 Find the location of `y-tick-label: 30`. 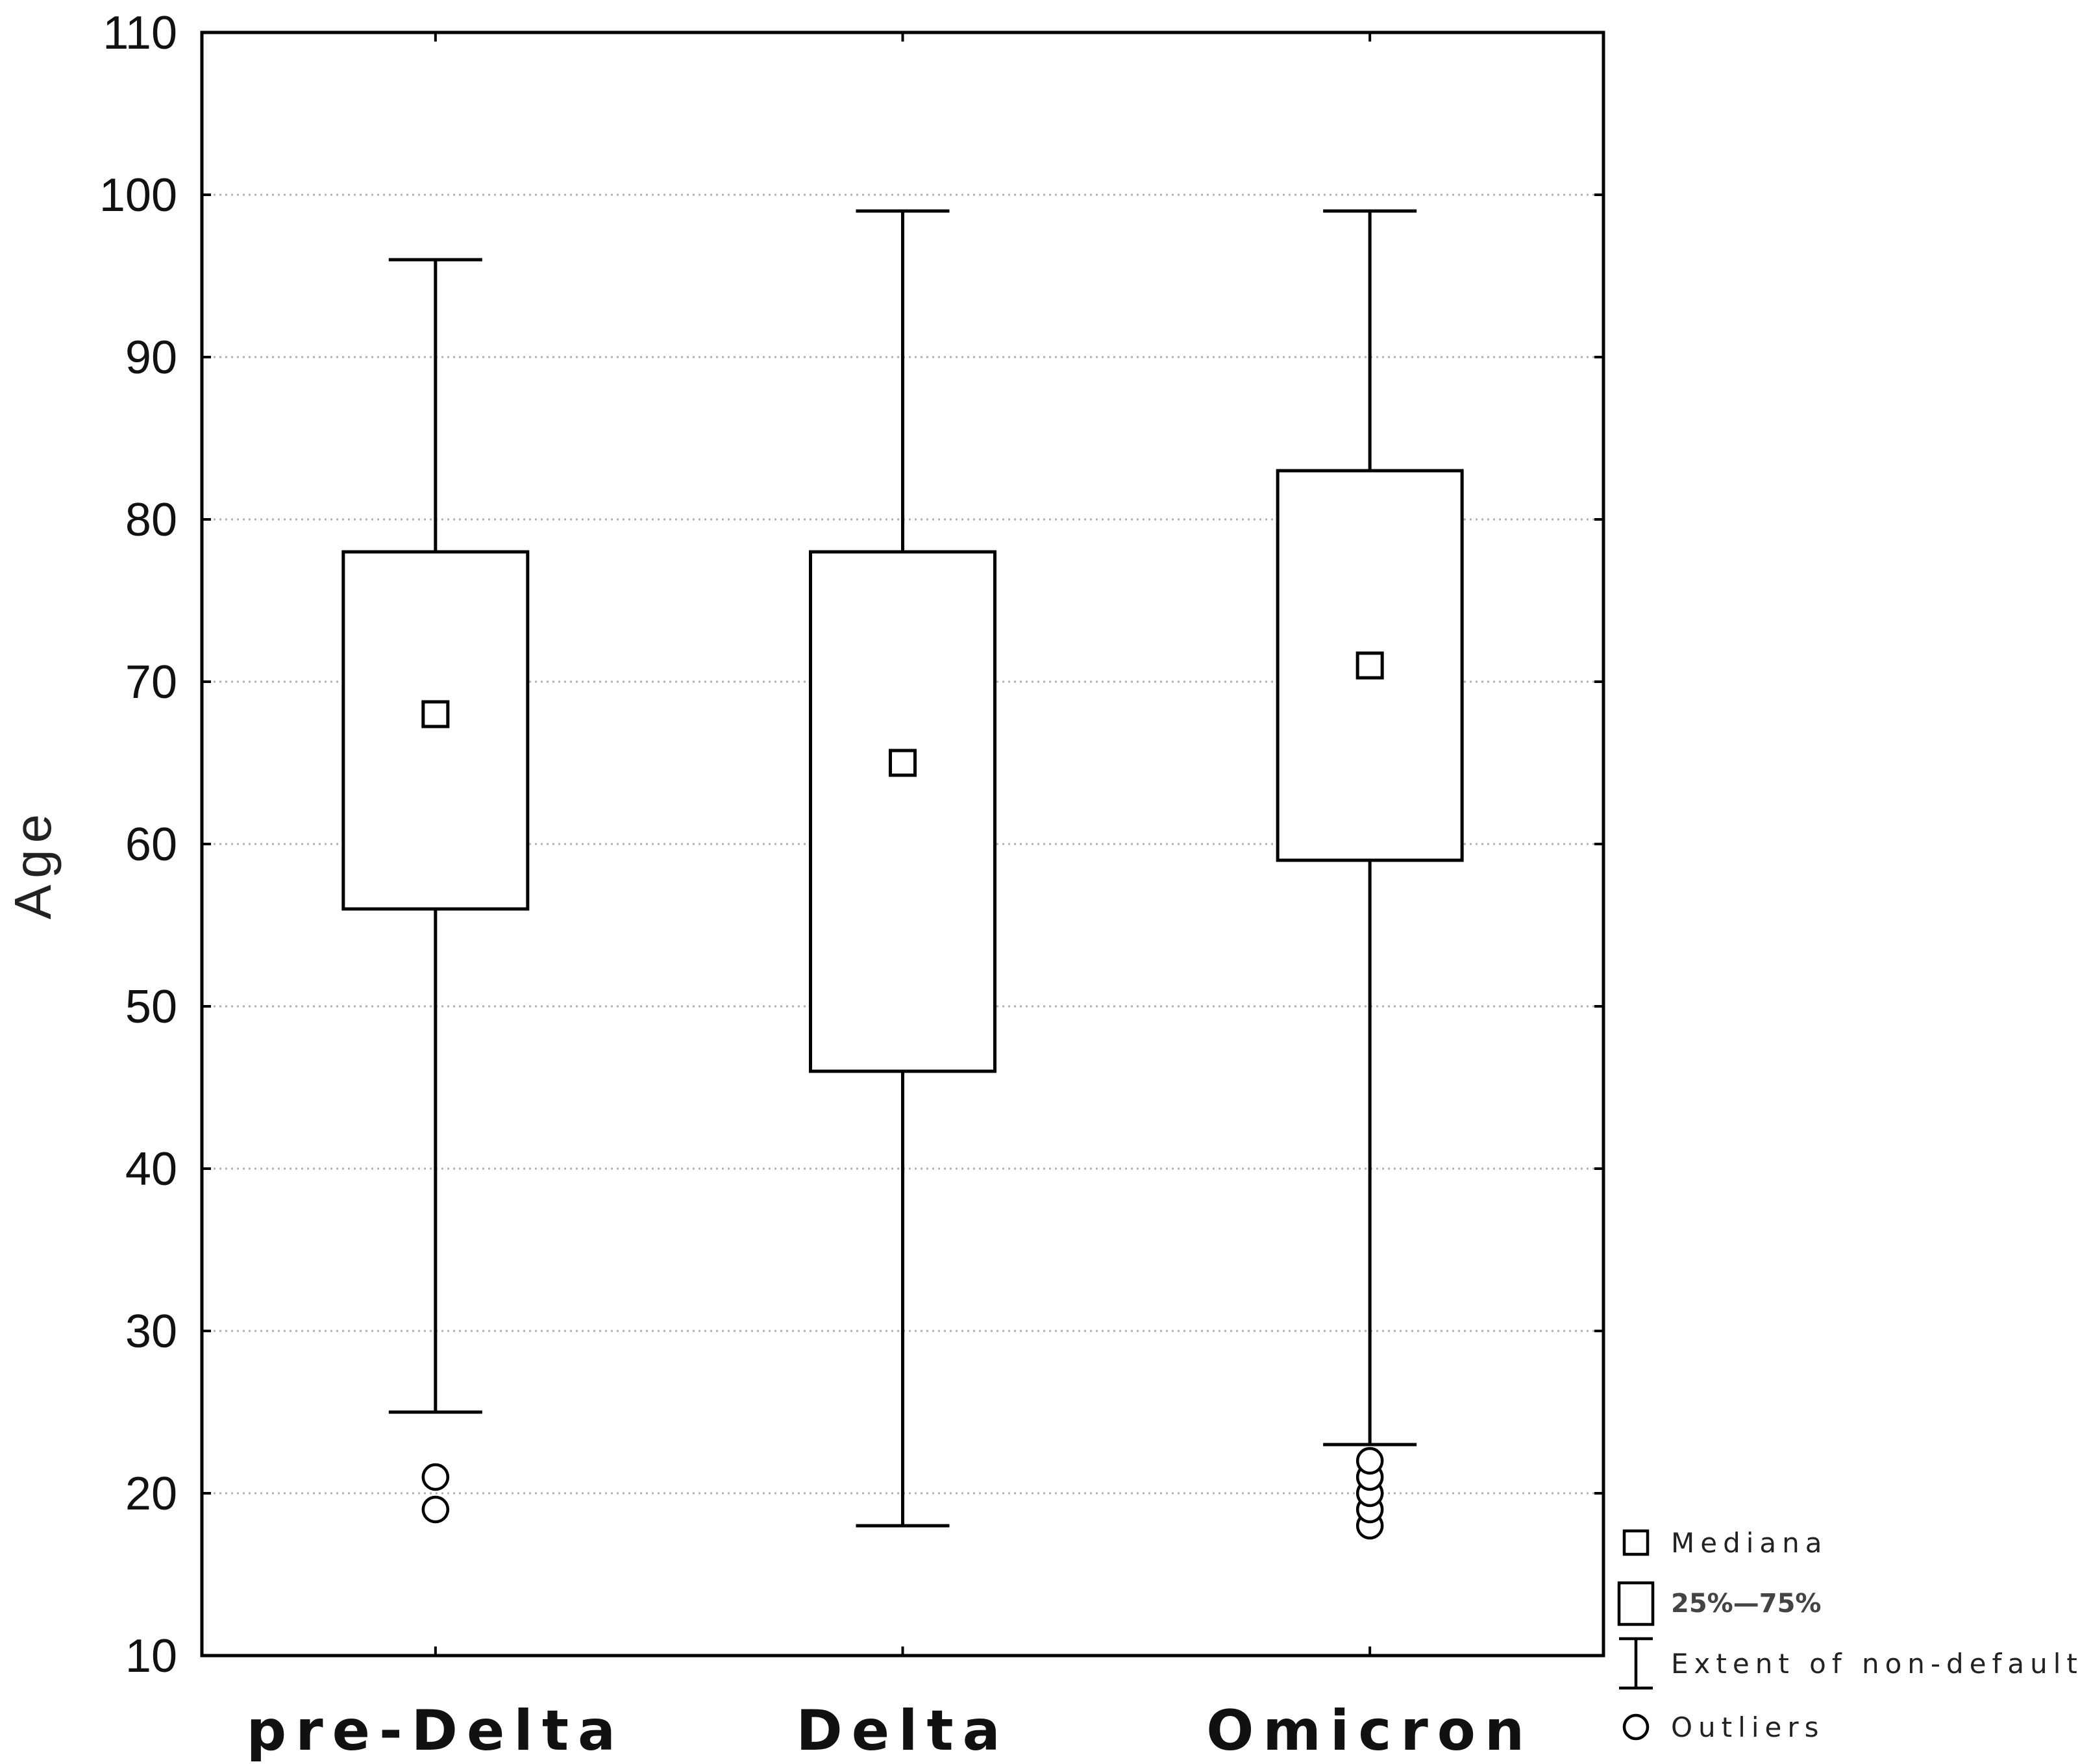

y-tick-label: 30 is located at coordinates (151, 1332).